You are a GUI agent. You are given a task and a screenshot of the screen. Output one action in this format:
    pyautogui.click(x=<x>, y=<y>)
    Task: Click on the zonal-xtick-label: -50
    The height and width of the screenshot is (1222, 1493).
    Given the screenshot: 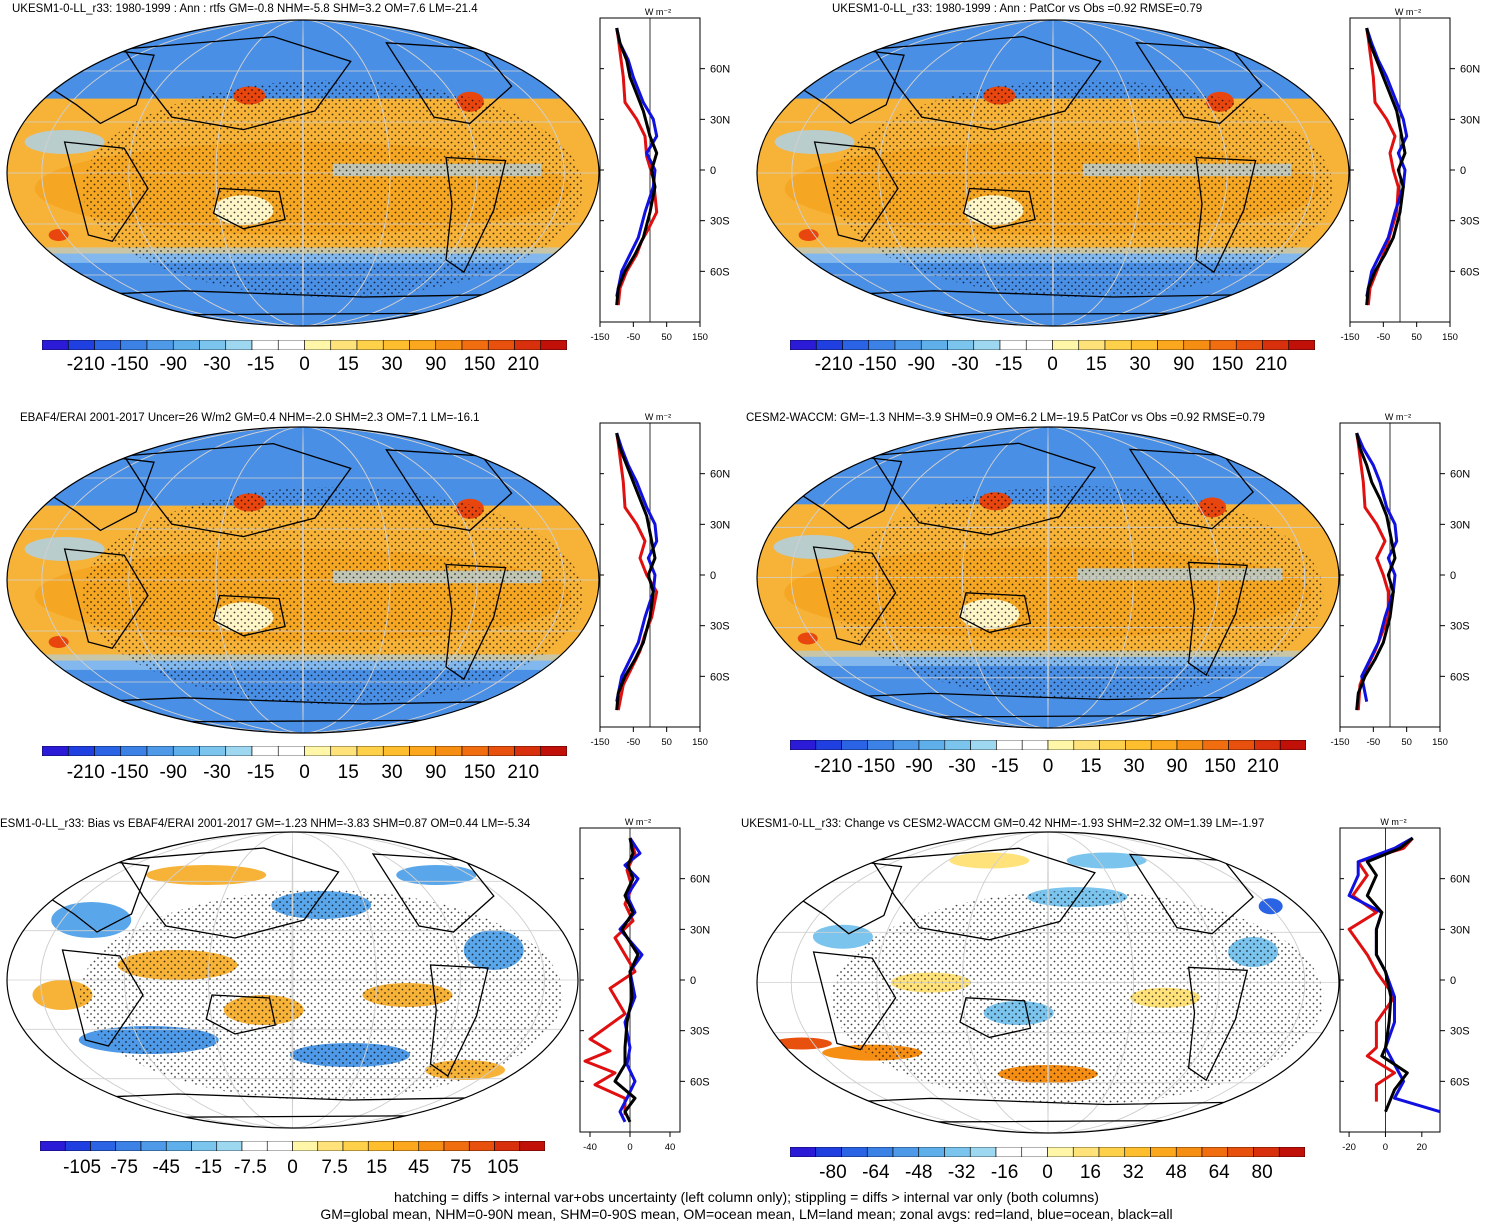 What is the action you would take?
    pyautogui.click(x=1383, y=337)
    